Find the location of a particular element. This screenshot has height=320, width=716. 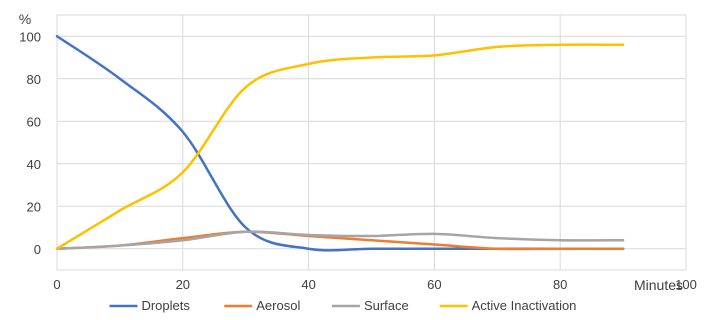

x-axis-label: Minutes is located at coordinates (658, 285).